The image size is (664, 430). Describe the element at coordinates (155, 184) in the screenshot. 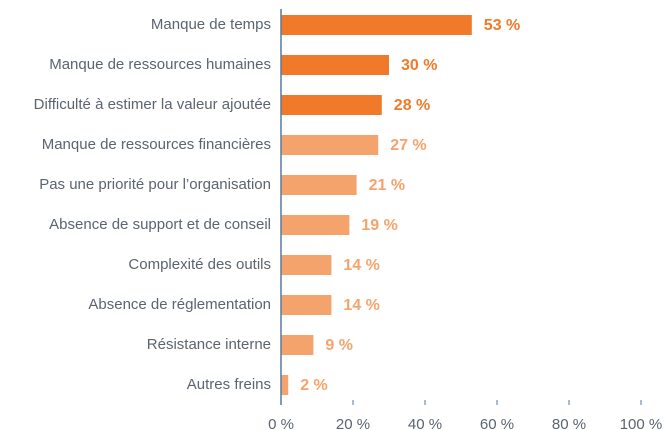

I see `y-tick-label: Pas une priorité pour l’organisation` at that location.